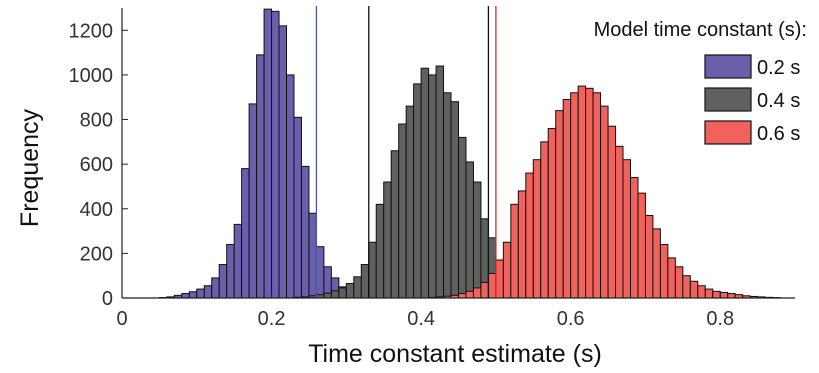 This screenshot has width=819, height=373. I want to click on x-axis-label: Time constant estimate (s), so click(455, 354).